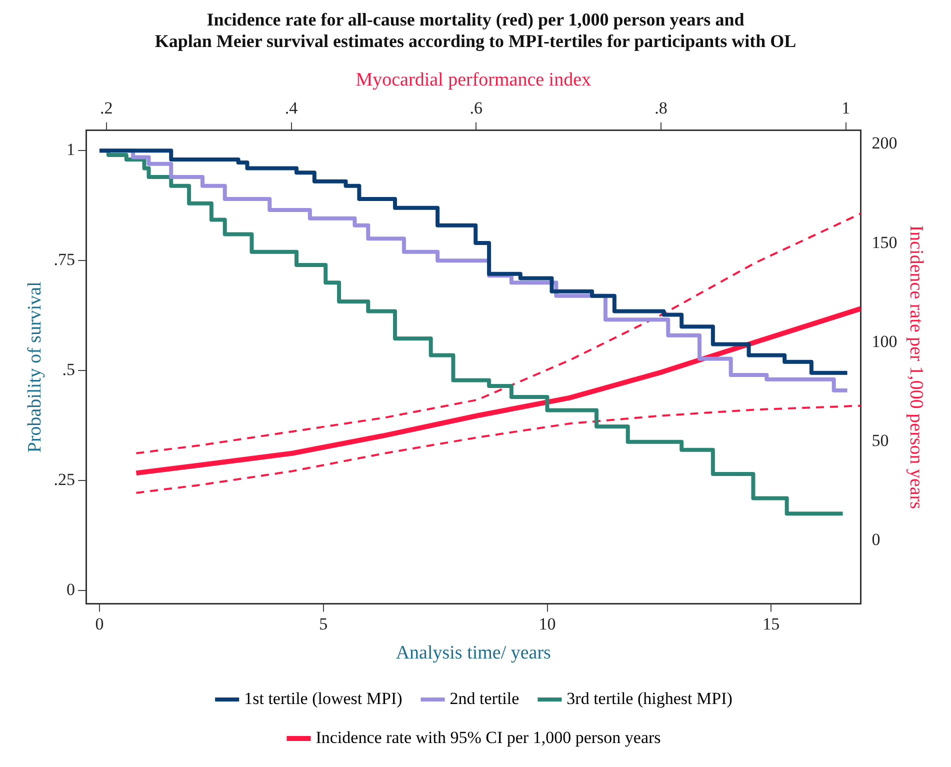 This screenshot has height=767, width=951. I want to click on y2-tick-label: 50, so click(880, 440).